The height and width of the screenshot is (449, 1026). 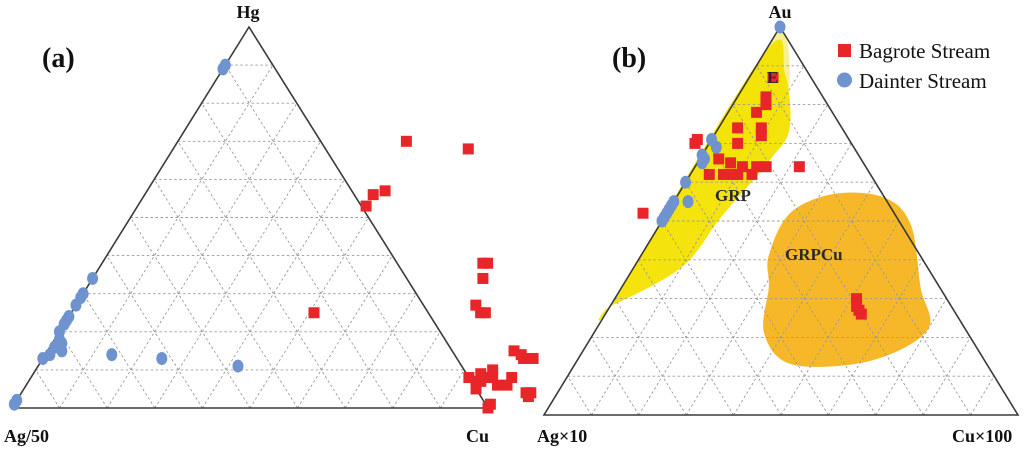 I want to click on panel-a-right-axis-label: Cu, so click(x=477, y=436).